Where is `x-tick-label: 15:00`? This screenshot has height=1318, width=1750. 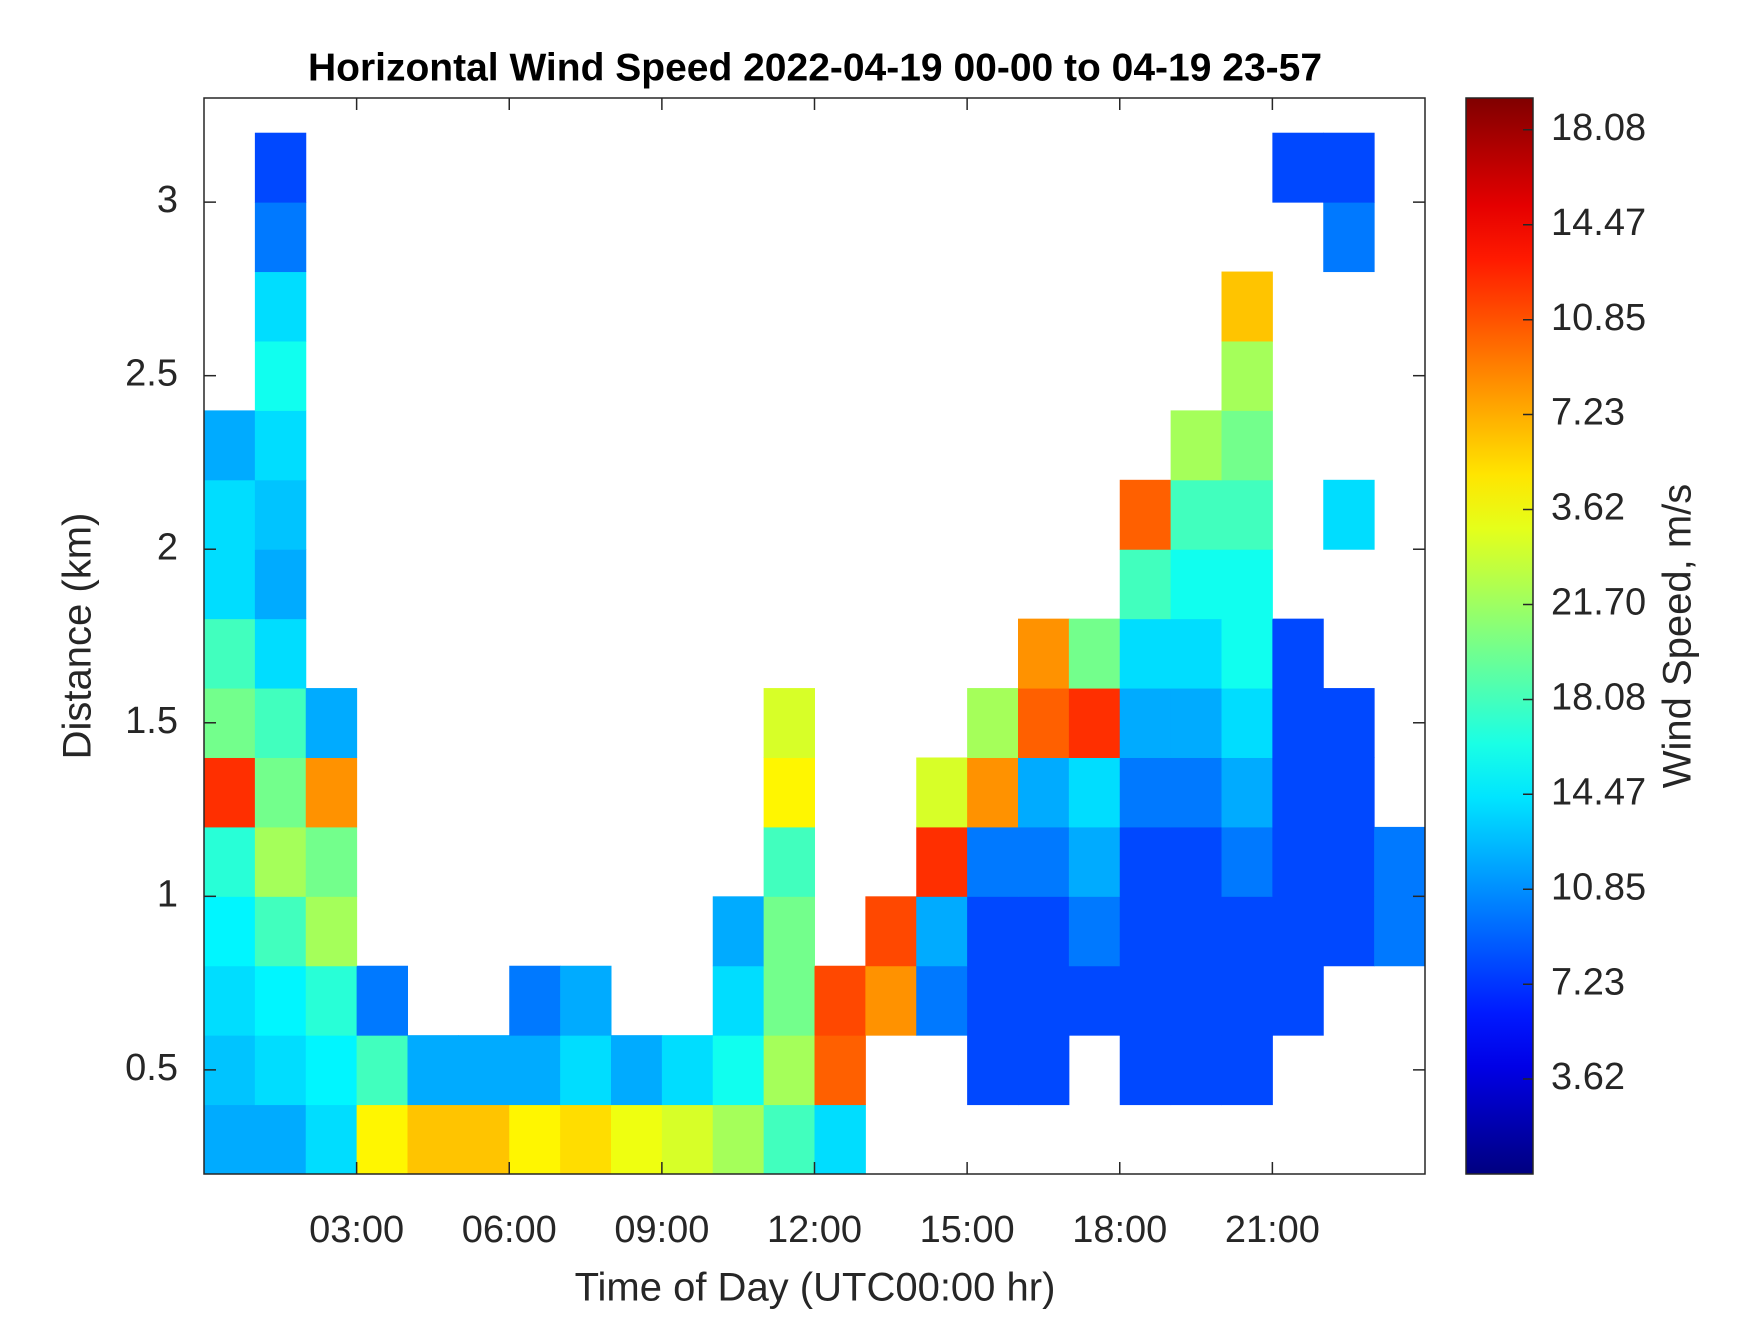
x-tick-label: 15:00 is located at coordinates (967, 1230).